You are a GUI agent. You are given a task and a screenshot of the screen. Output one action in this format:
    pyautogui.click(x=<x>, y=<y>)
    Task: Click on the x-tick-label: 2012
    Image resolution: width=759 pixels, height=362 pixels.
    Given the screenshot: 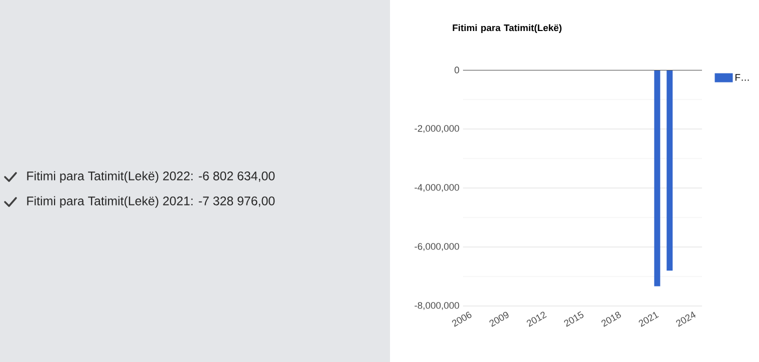 What is the action you would take?
    pyautogui.click(x=536, y=319)
    